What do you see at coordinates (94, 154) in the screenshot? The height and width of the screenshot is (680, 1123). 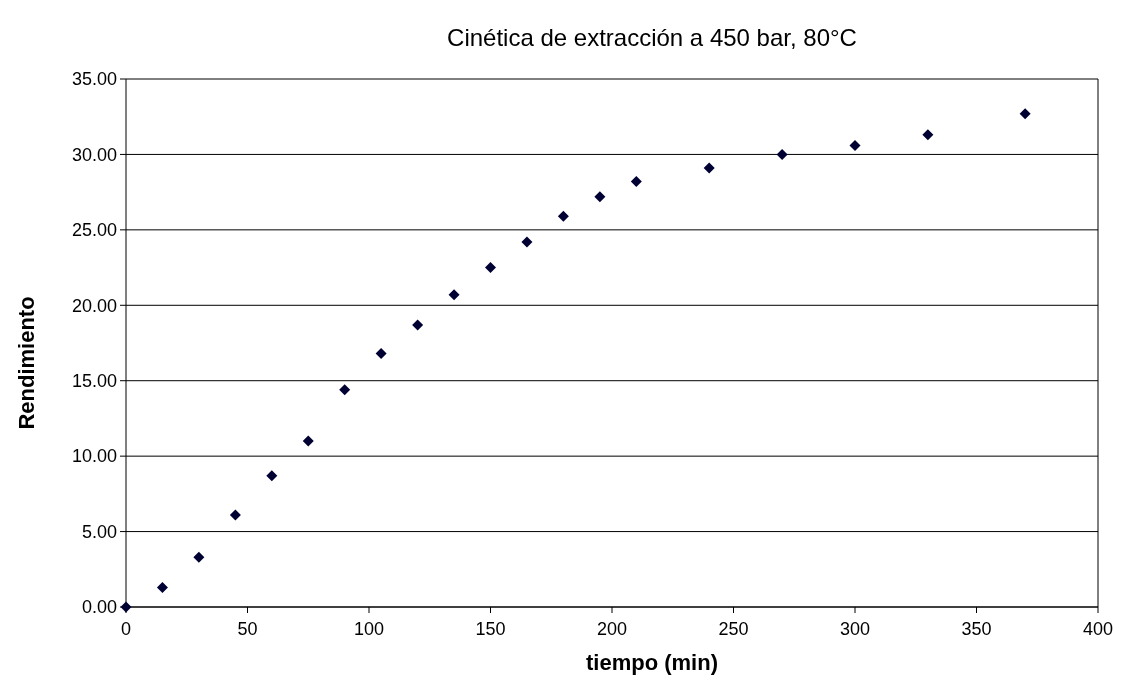 I see `y-tick-label: 30.00` at bounding box center [94, 154].